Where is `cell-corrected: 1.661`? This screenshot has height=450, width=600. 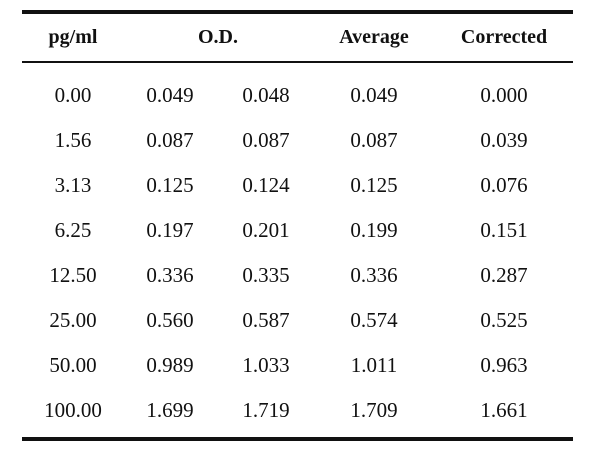
cell-corrected: 1.661 is located at coordinates (504, 410).